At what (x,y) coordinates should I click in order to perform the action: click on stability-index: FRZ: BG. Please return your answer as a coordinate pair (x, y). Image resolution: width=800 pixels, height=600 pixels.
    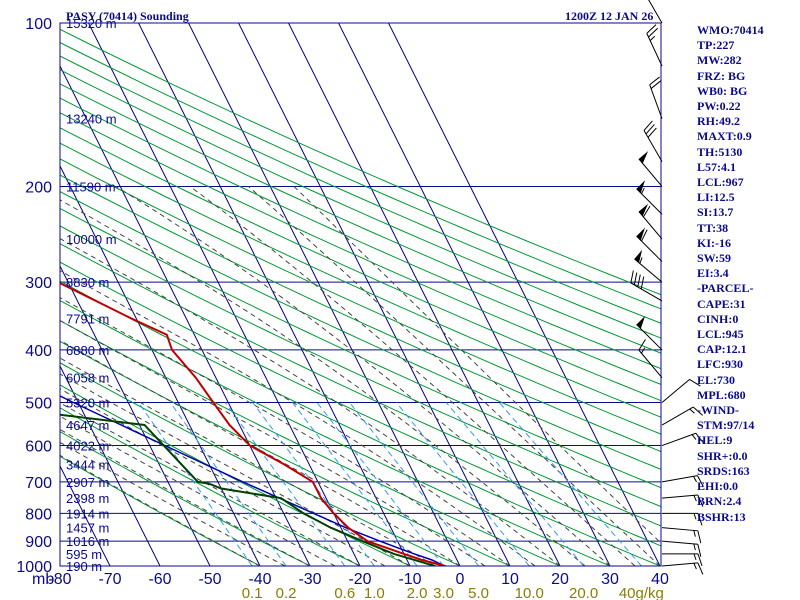
    Looking at the image, I should click on (721, 75).